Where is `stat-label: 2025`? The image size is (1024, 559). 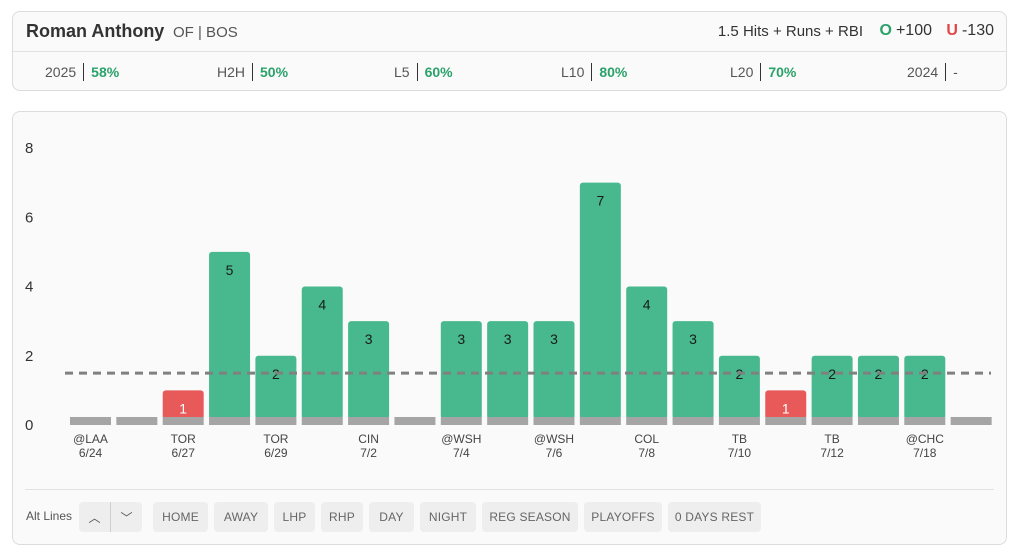
stat-label: 2025 is located at coordinates (61, 72).